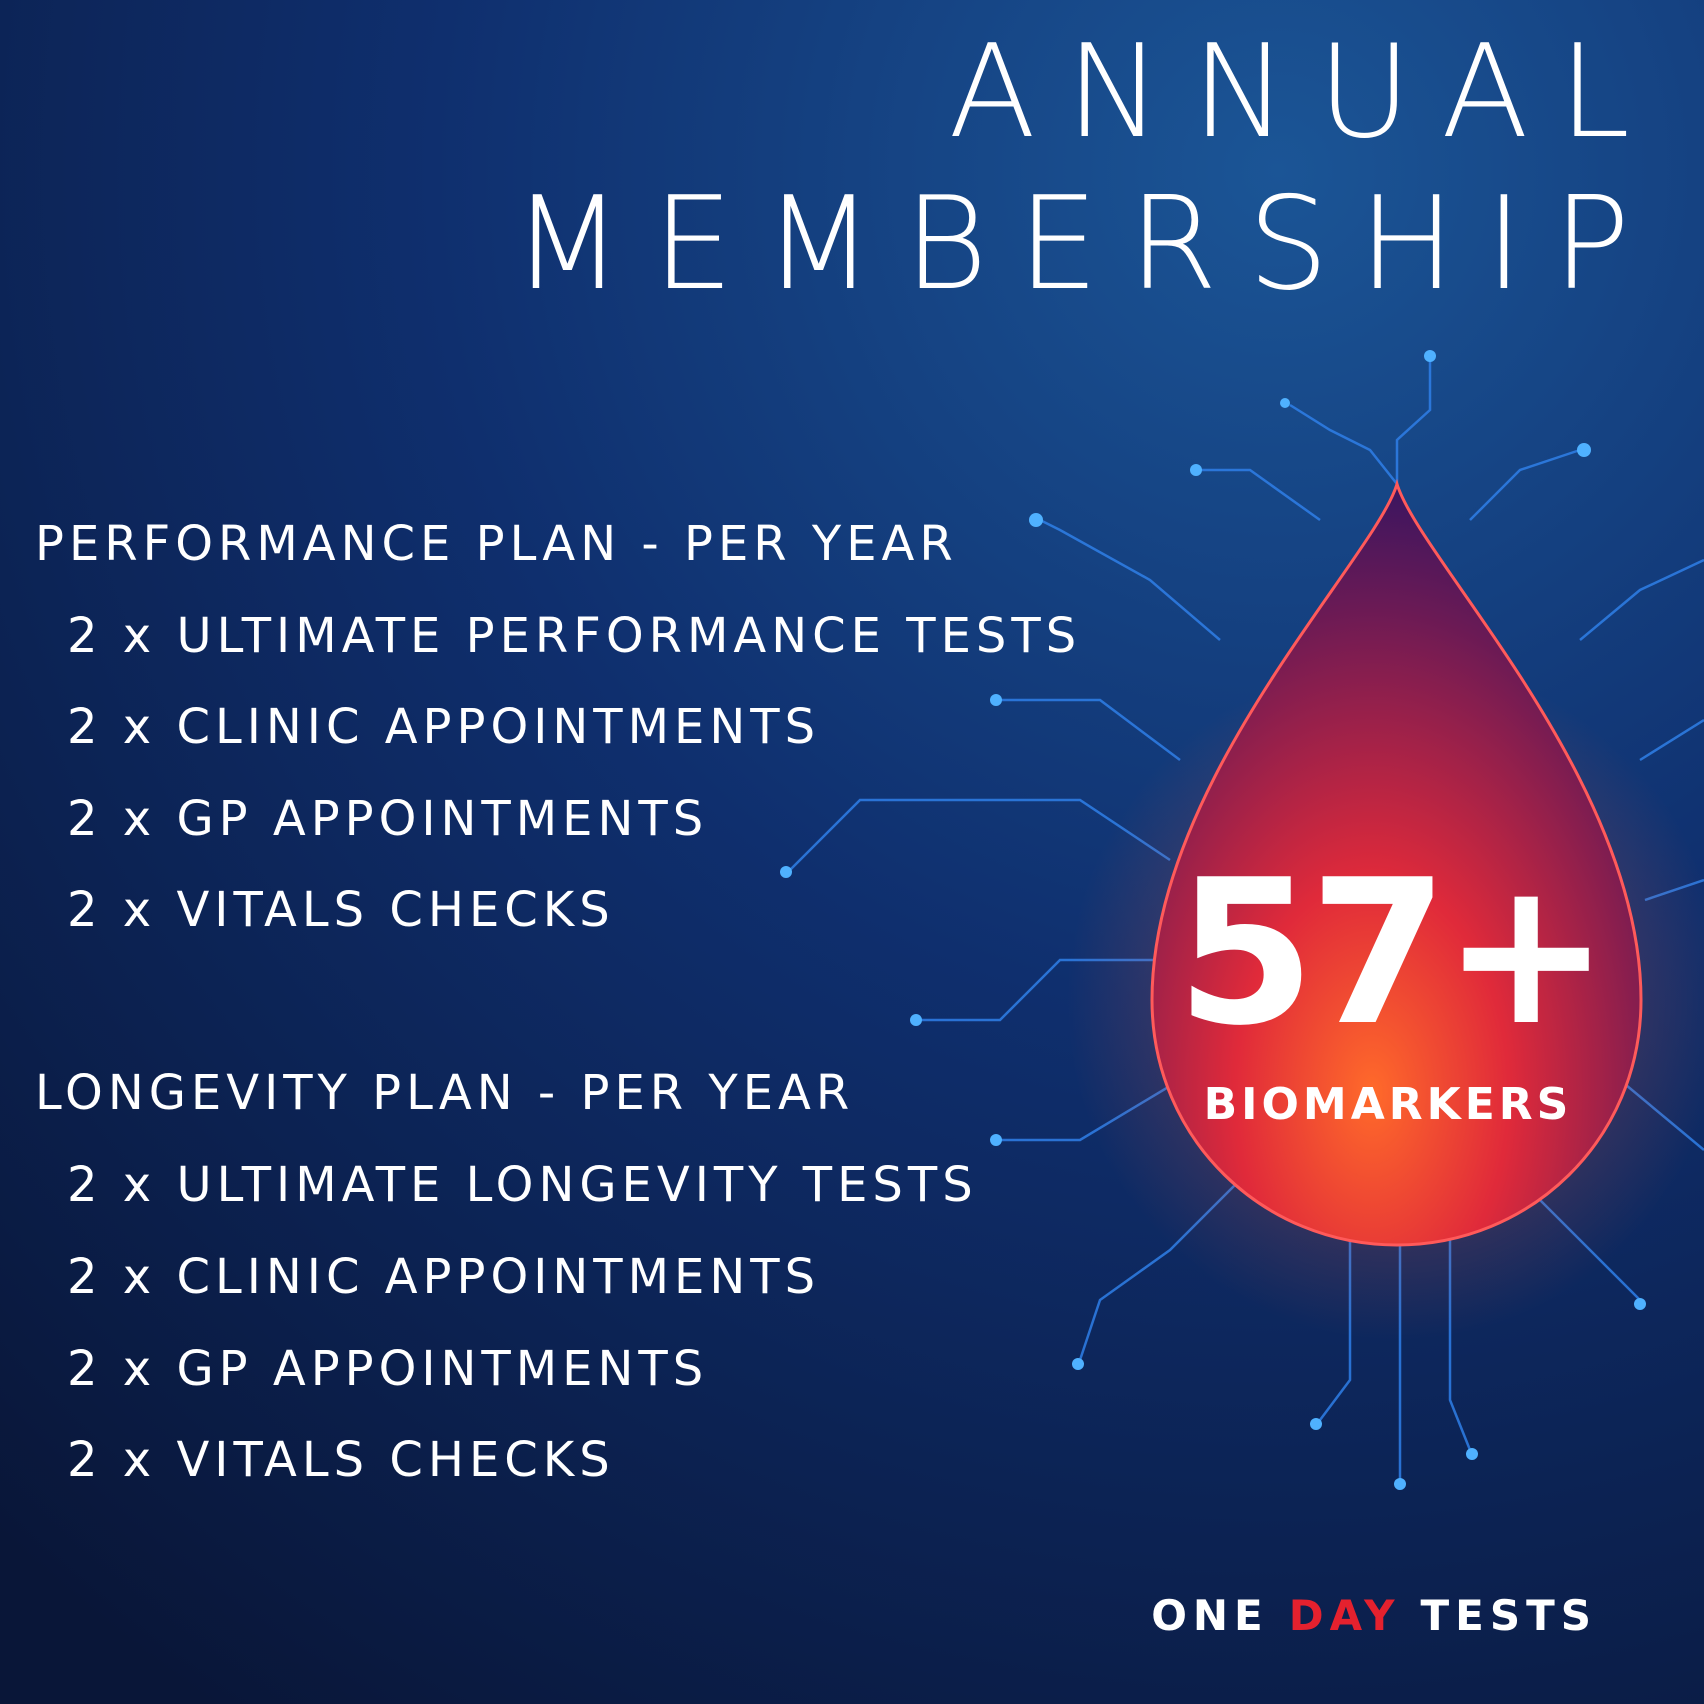 This screenshot has width=1704, height=1704. I want to click on logo: ONE DAY TESTS, so click(1374, 1615).